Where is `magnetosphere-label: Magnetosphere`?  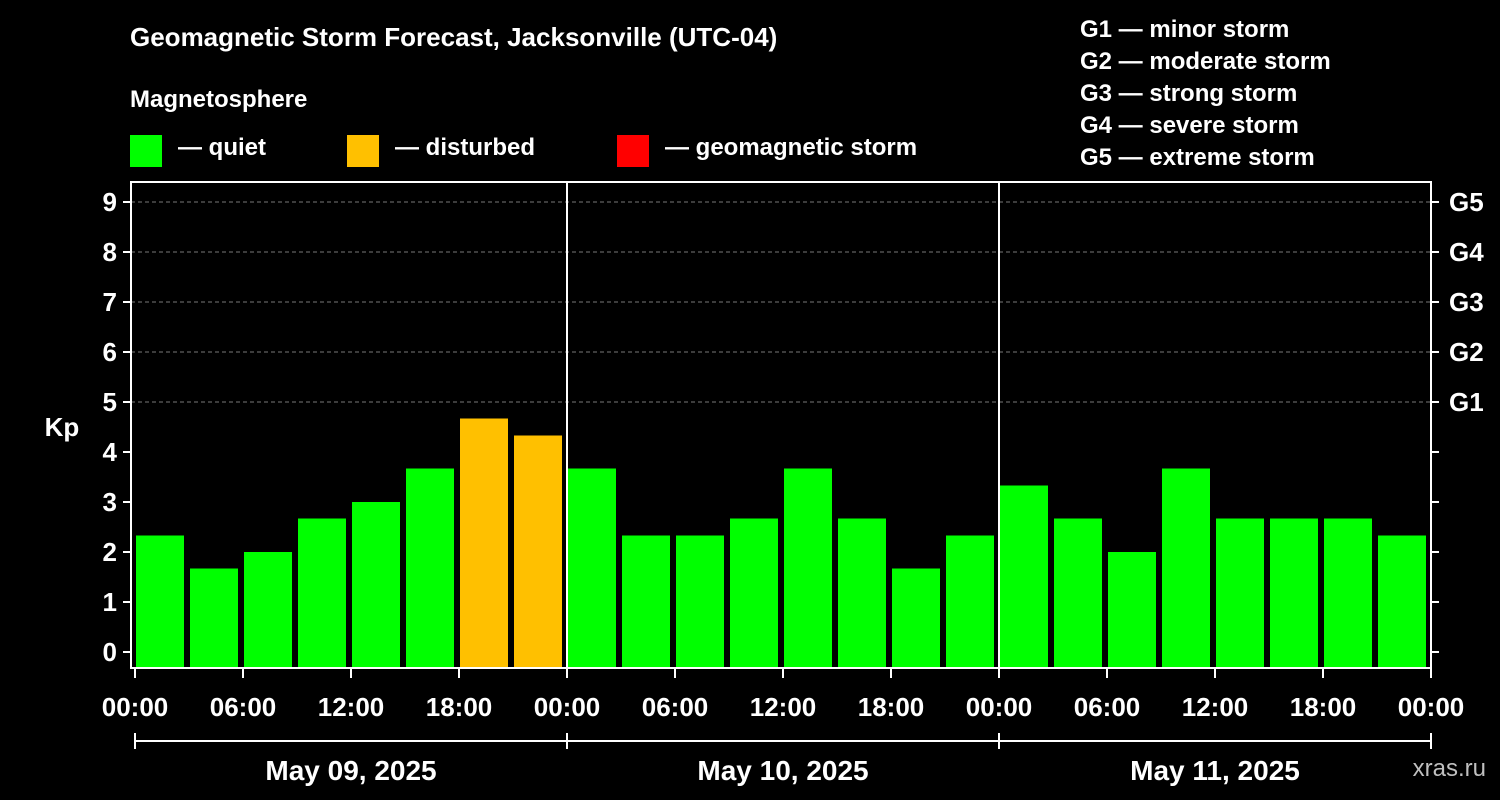 magnetosphere-label: Magnetosphere is located at coordinates (219, 99).